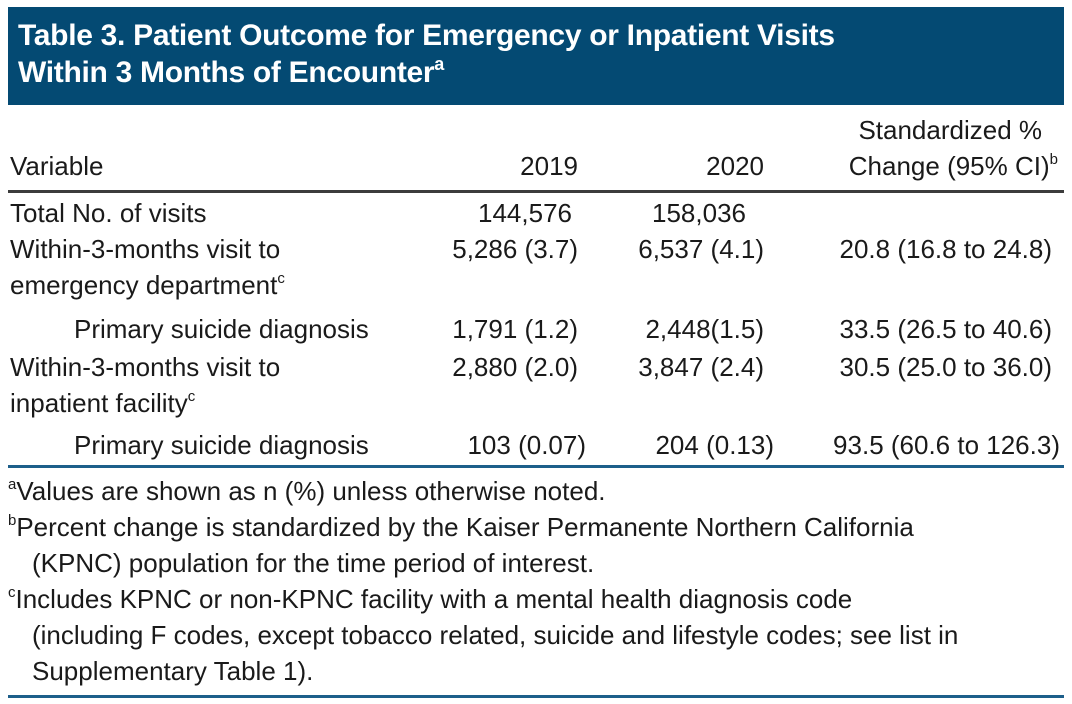 This screenshot has height=704, width=1072. I want to click on header-2020: 2020, so click(735, 166).